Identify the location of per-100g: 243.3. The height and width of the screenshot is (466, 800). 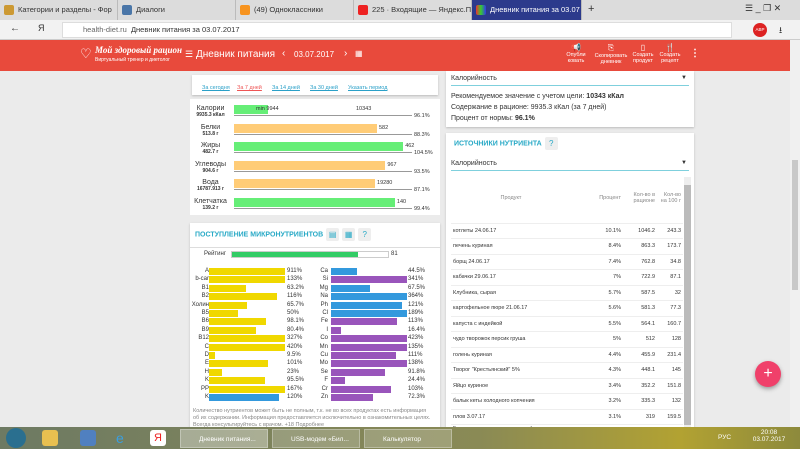
(670, 231).